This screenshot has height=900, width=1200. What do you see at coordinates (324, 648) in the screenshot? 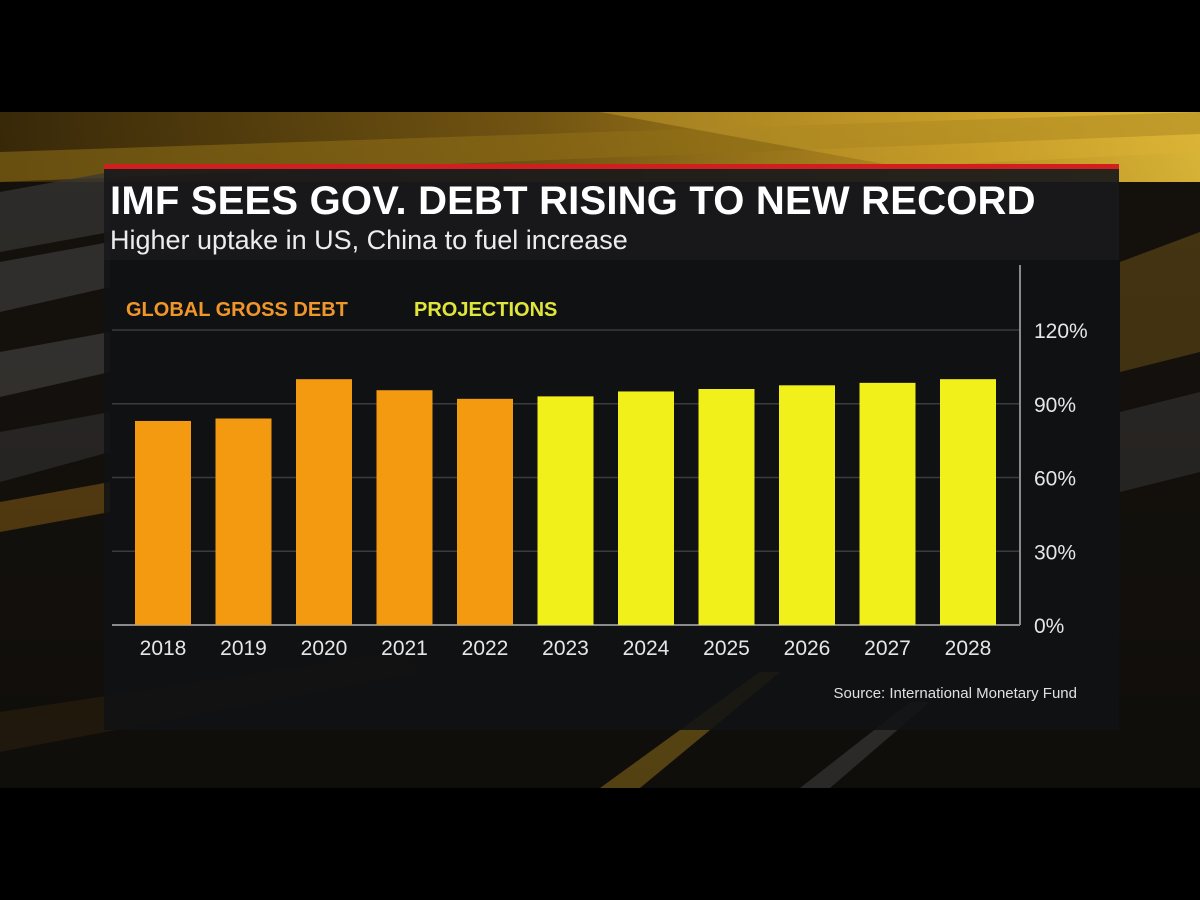
I see `x-tick-label: 2020` at bounding box center [324, 648].